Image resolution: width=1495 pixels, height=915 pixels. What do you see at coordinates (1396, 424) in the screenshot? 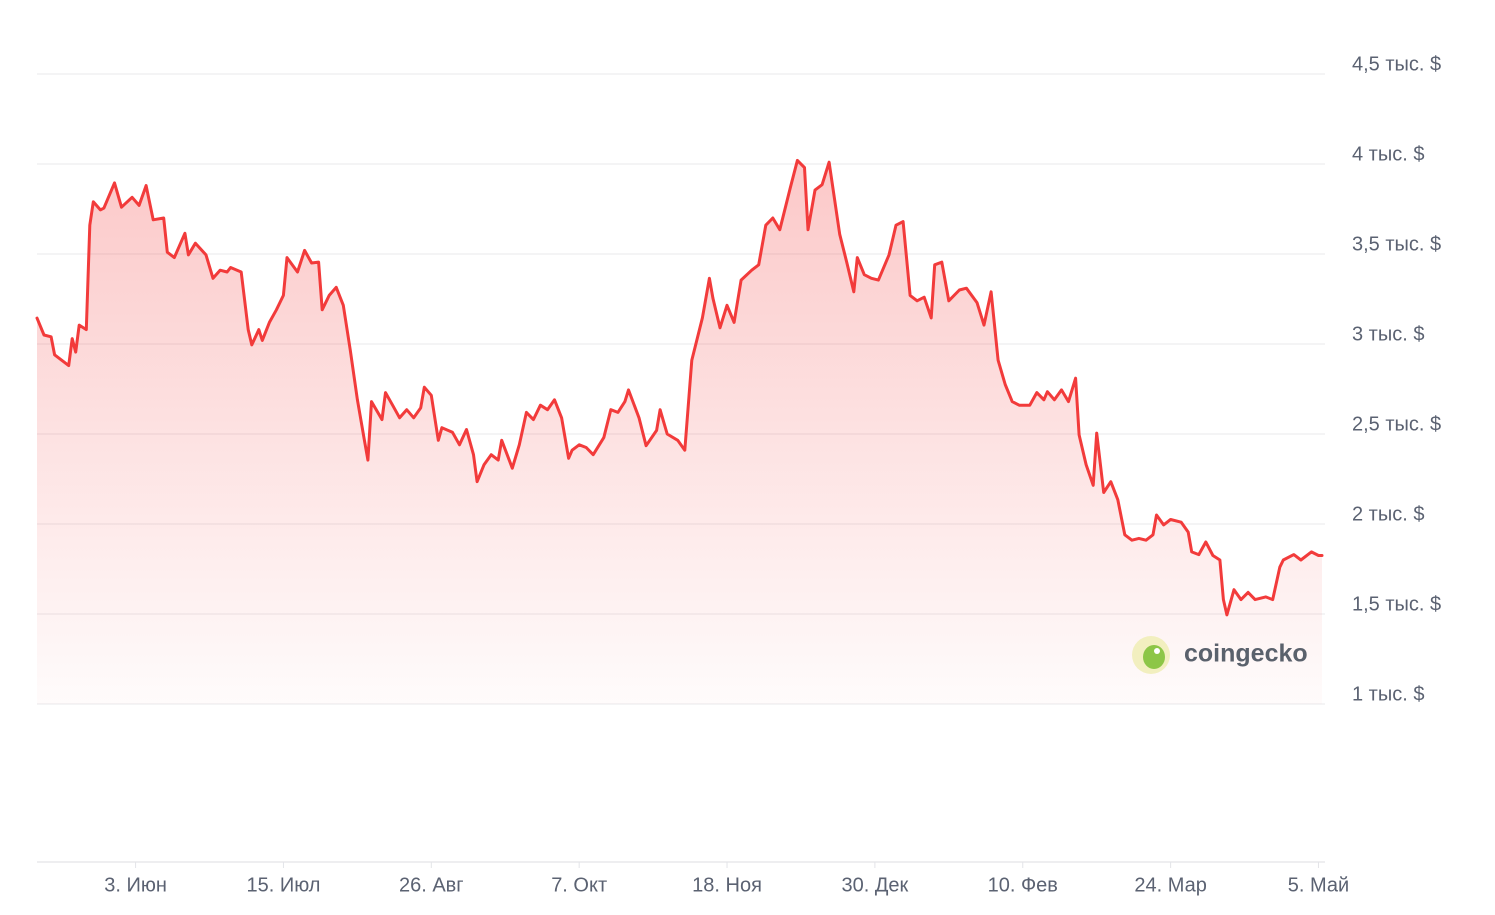
I see `y-tick-label: 2,5 тыс. $` at bounding box center [1396, 424].